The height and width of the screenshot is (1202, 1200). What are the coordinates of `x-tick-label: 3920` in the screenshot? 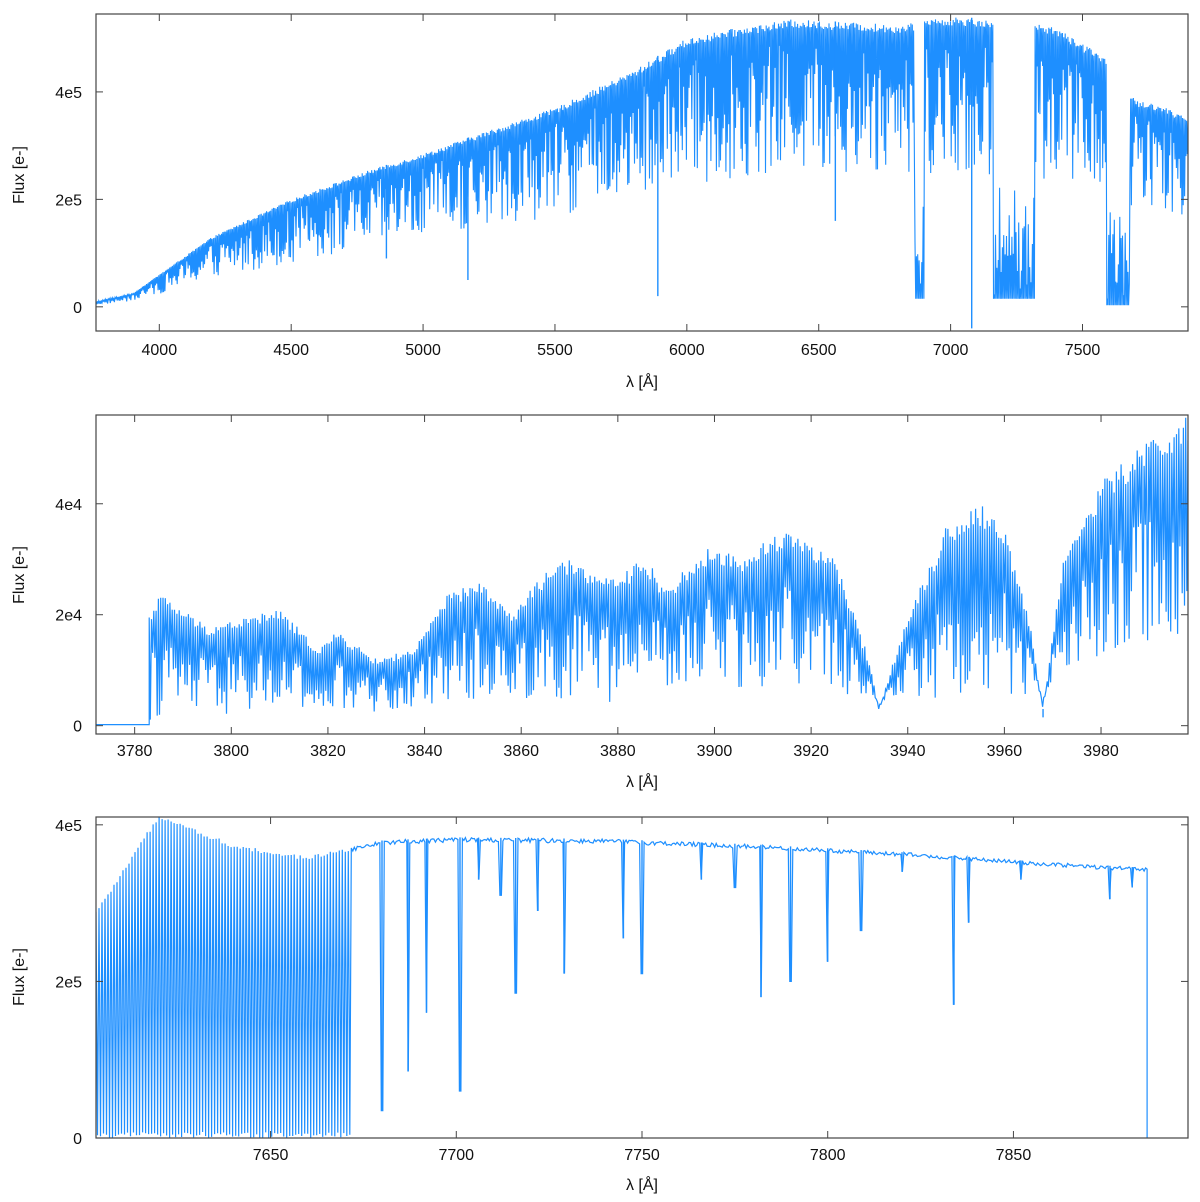 It's located at (811, 751).